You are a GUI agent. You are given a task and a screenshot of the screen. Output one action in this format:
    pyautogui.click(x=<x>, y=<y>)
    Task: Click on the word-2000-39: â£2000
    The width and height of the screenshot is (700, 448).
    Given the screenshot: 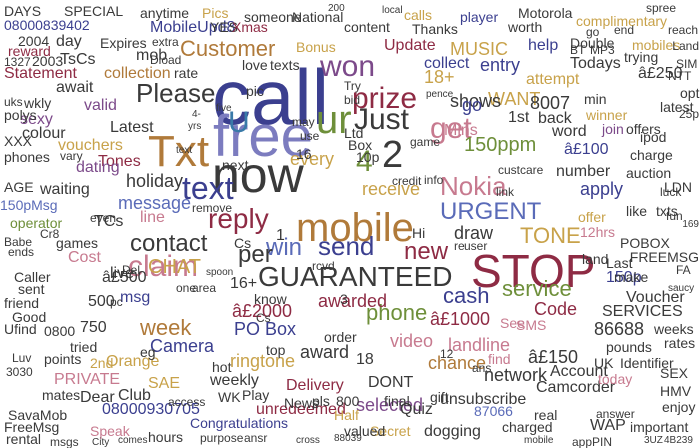 What is the action you would take?
    pyautogui.click(x=262, y=311)
    